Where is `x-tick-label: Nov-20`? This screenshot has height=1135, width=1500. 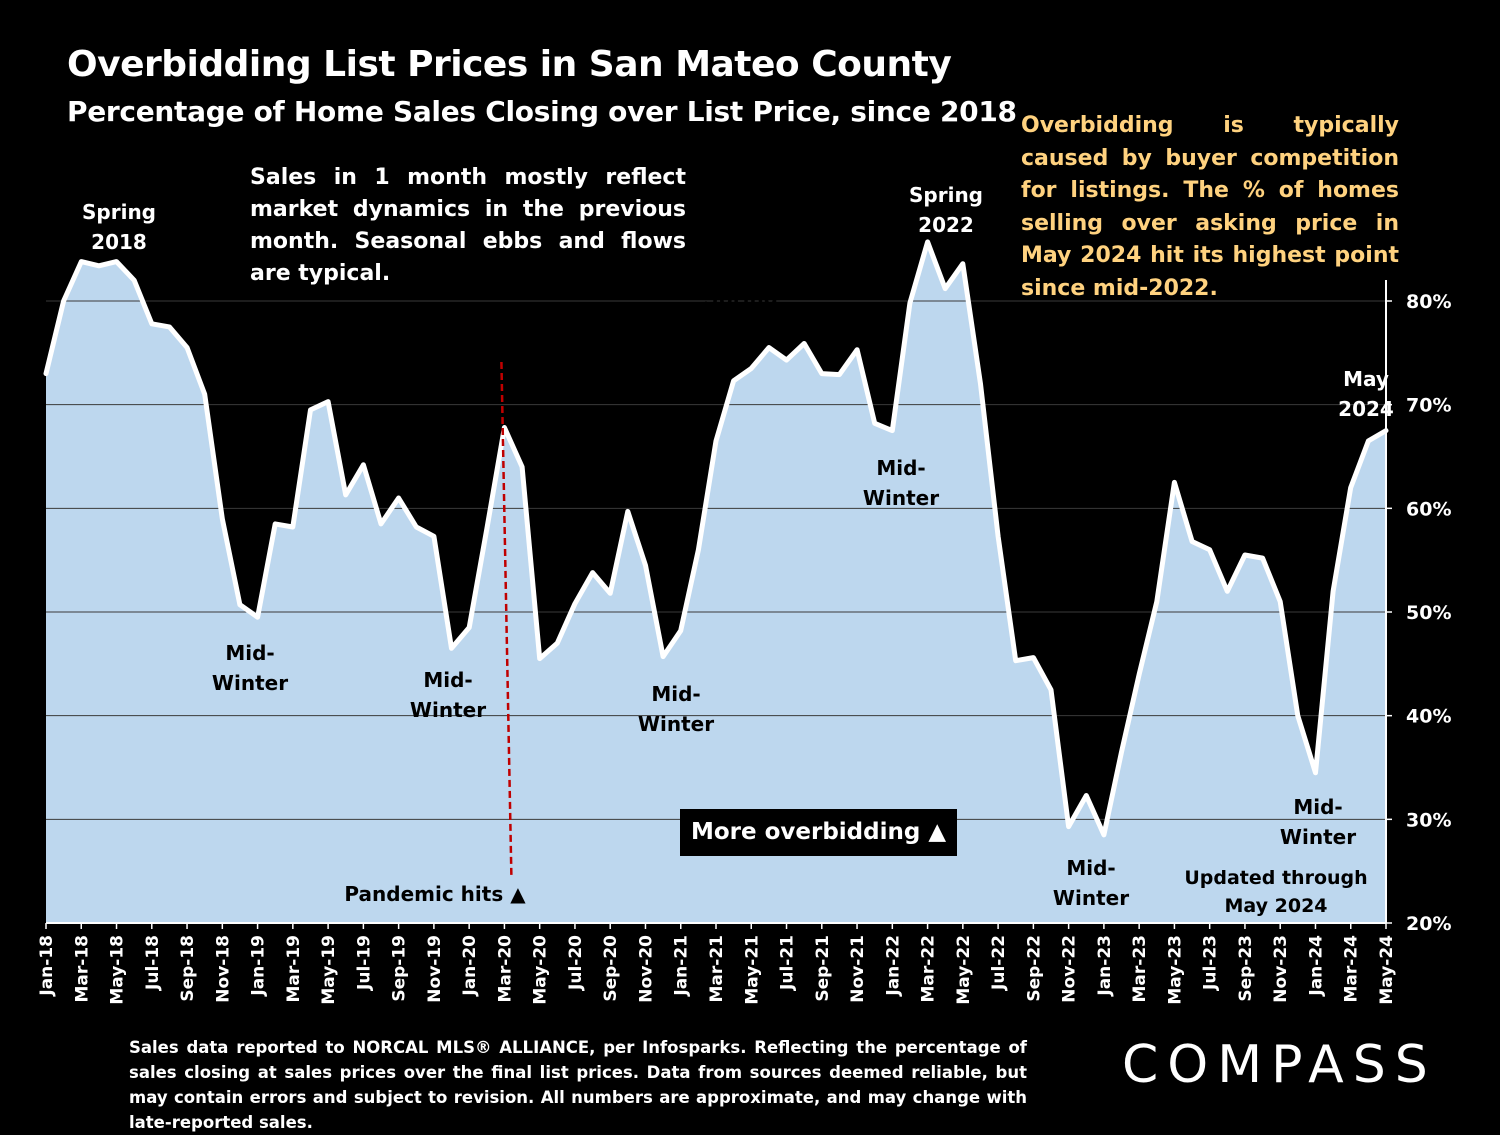 x-tick-label: Nov-20 is located at coordinates (646, 969).